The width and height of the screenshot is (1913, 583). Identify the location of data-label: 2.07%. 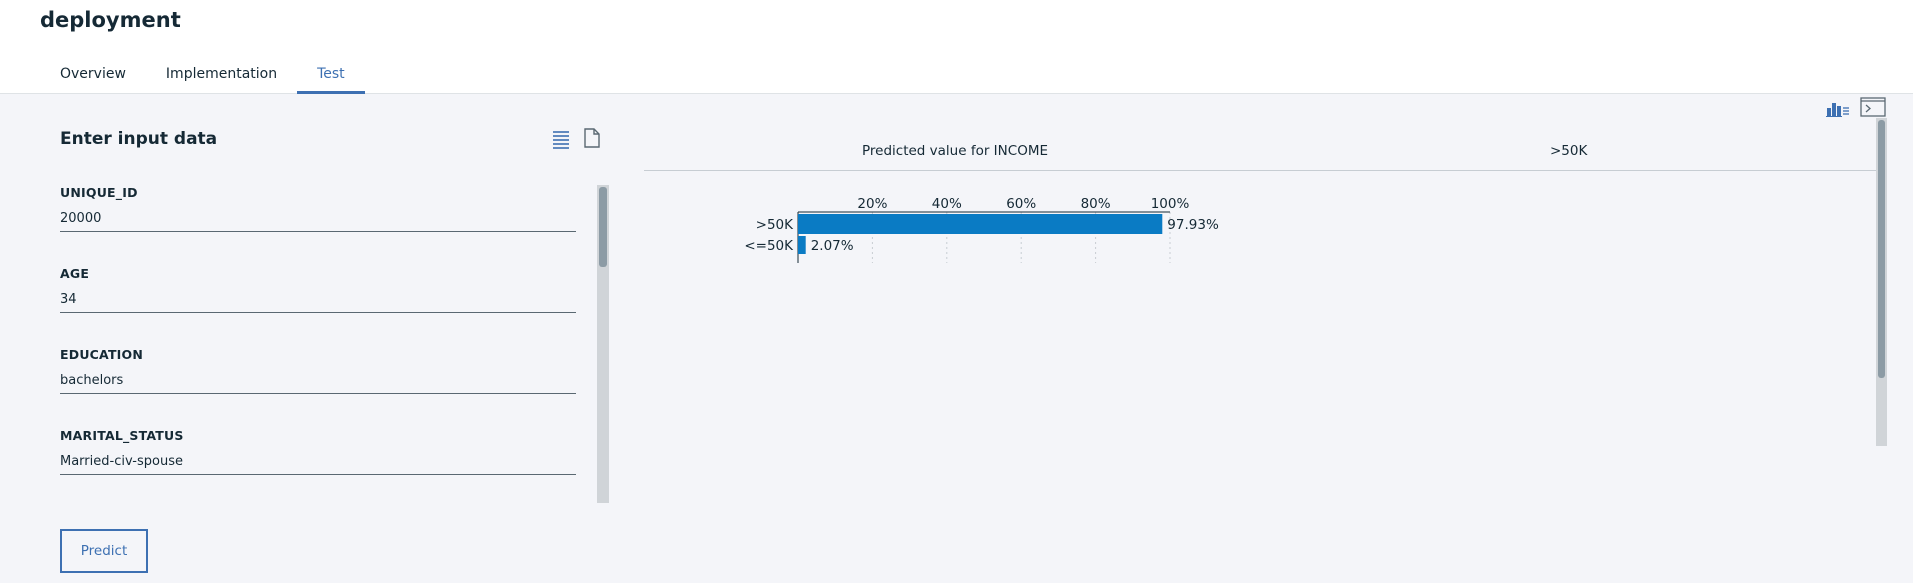
(832, 246).